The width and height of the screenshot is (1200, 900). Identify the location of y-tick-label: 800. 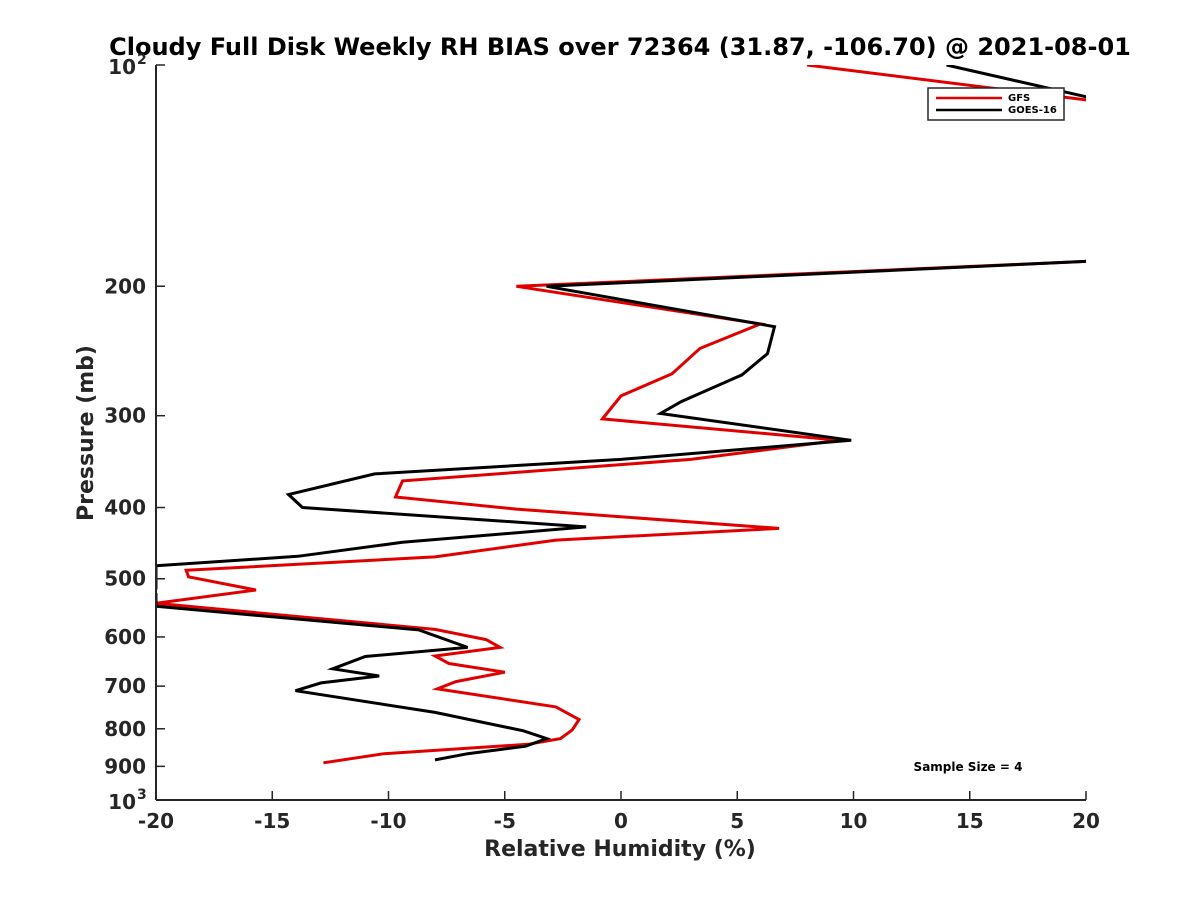
(125, 729).